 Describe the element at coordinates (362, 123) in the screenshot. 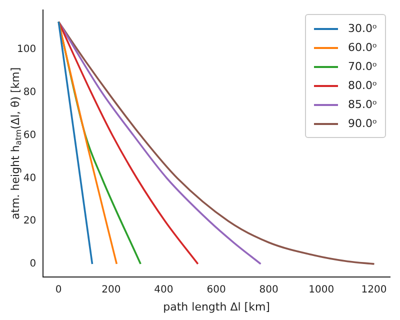

I see `legend-label: 90.0ᵒ` at that location.